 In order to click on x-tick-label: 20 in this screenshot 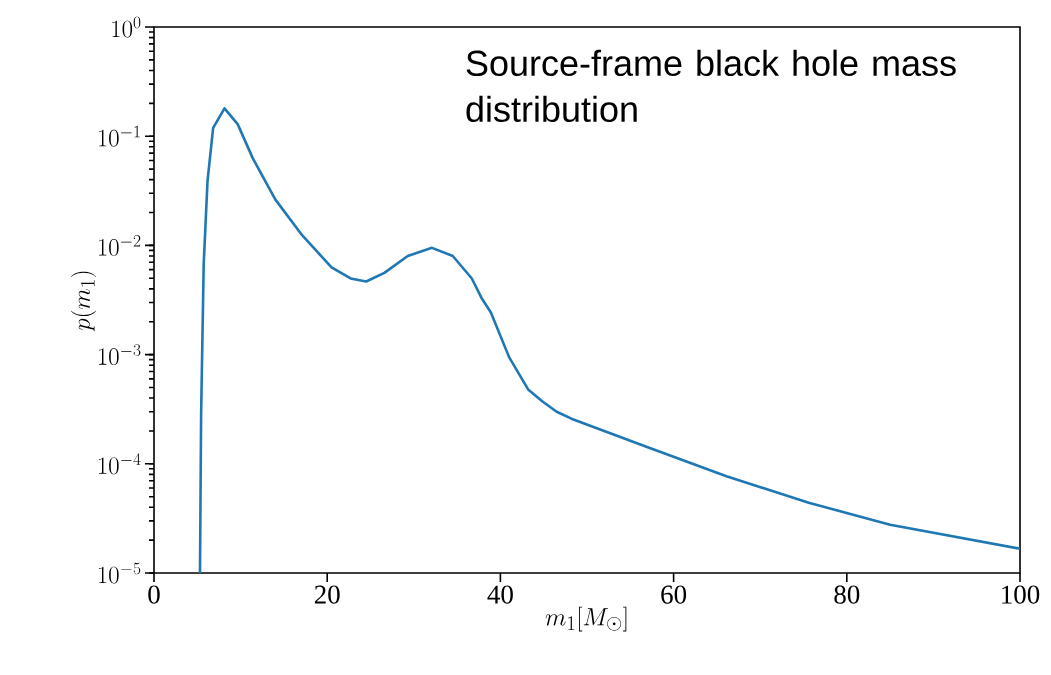, I will do `click(327, 594)`.